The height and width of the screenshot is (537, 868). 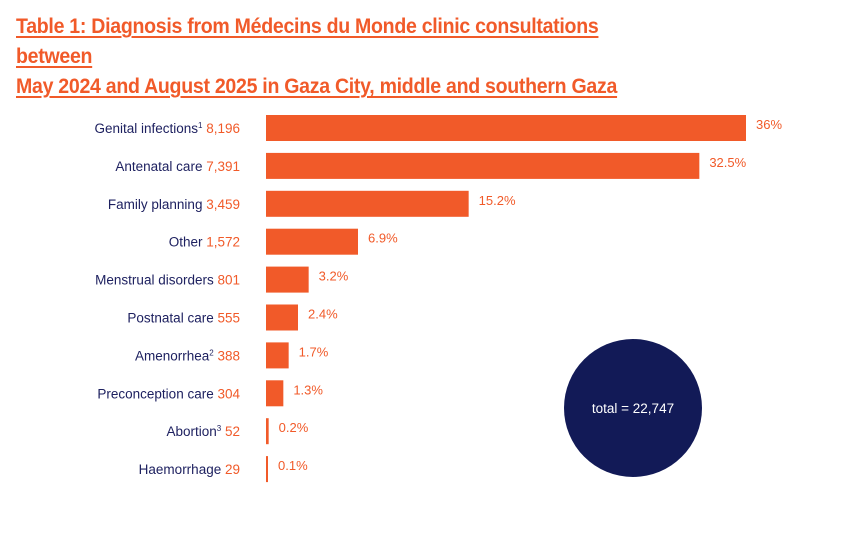 What do you see at coordinates (221, 166) in the screenshot?
I see `category-count: 7,391` at bounding box center [221, 166].